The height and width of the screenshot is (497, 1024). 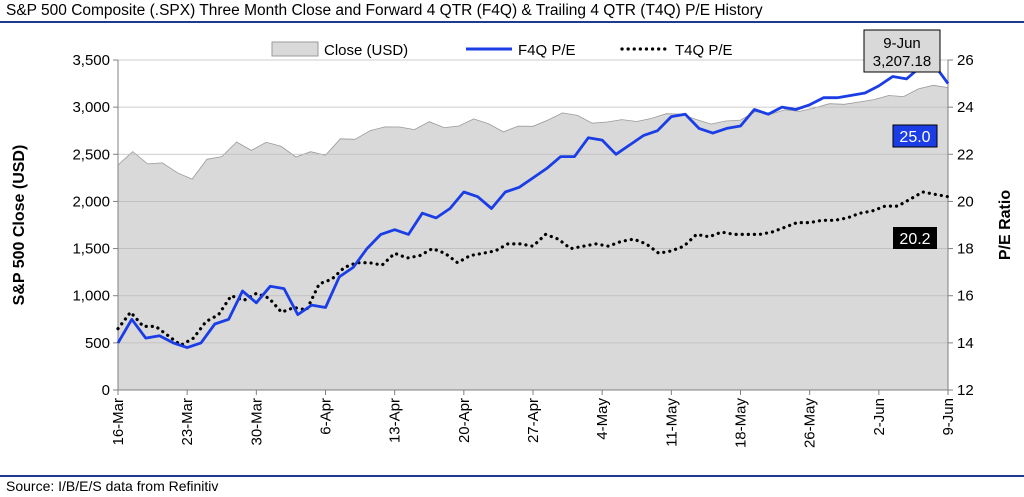 I want to click on x-tick-label: 23-Mar, so click(x=187, y=422).